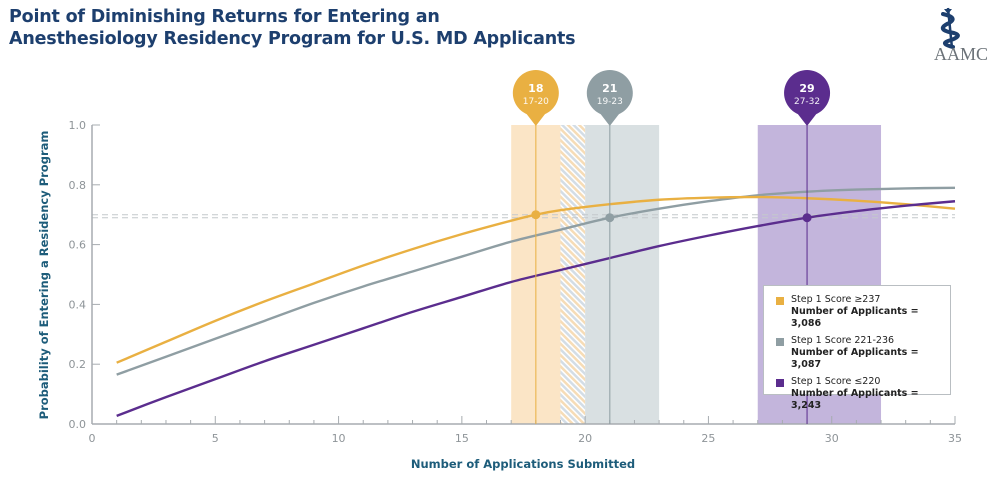 The image size is (1000, 481). What do you see at coordinates (78, 125) in the screenshot?
I see `y-tick-label: 1.0` at bounding box center [78, 125].